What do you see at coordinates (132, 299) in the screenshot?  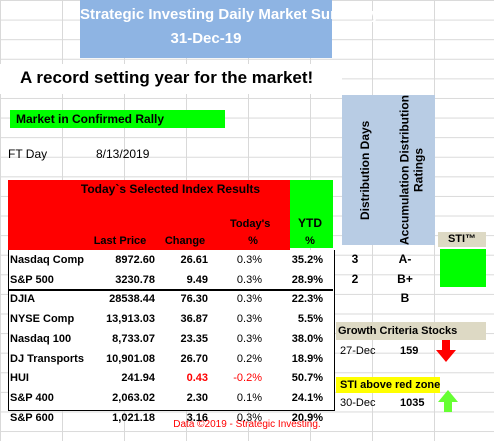 I see `cell: 28538.44` at bounding box center [132, 299].